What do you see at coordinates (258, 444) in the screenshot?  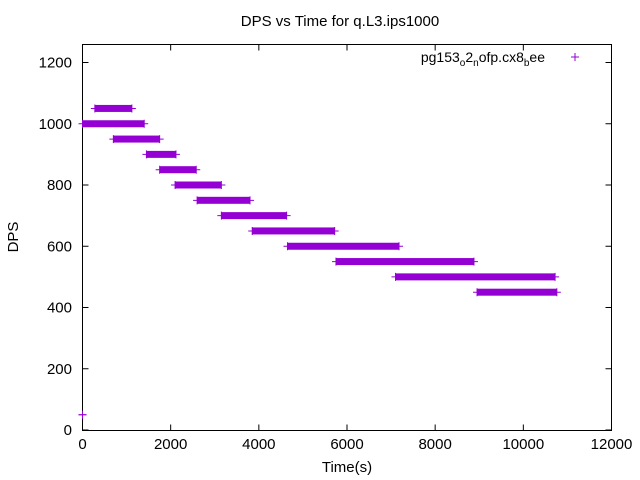 I see `x-tick-label: 4000` at bounding box center [258, 444].